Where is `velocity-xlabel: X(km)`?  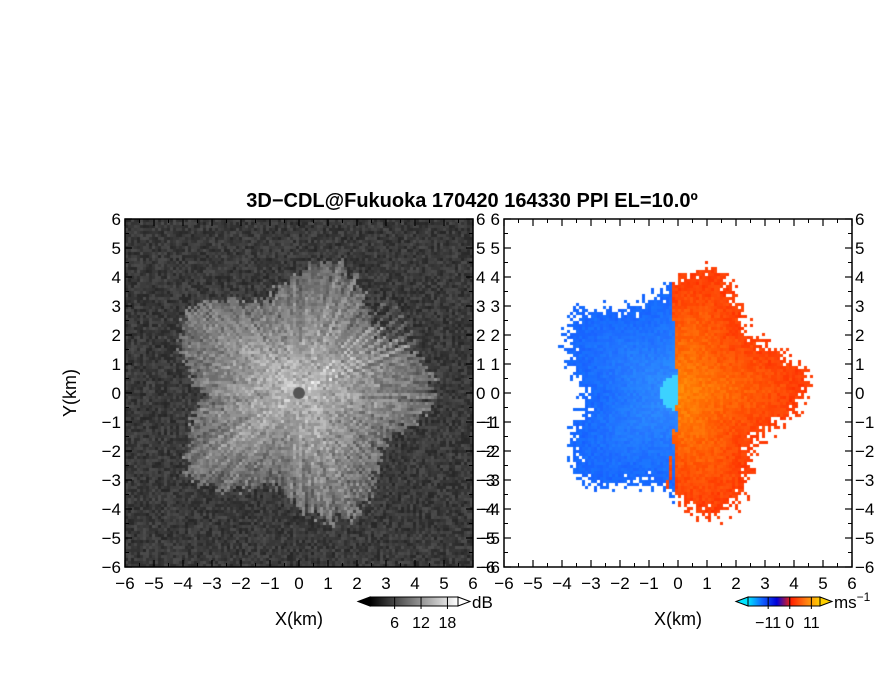 velocity-xlabel: X(km) is located at coordinates (678, 619).